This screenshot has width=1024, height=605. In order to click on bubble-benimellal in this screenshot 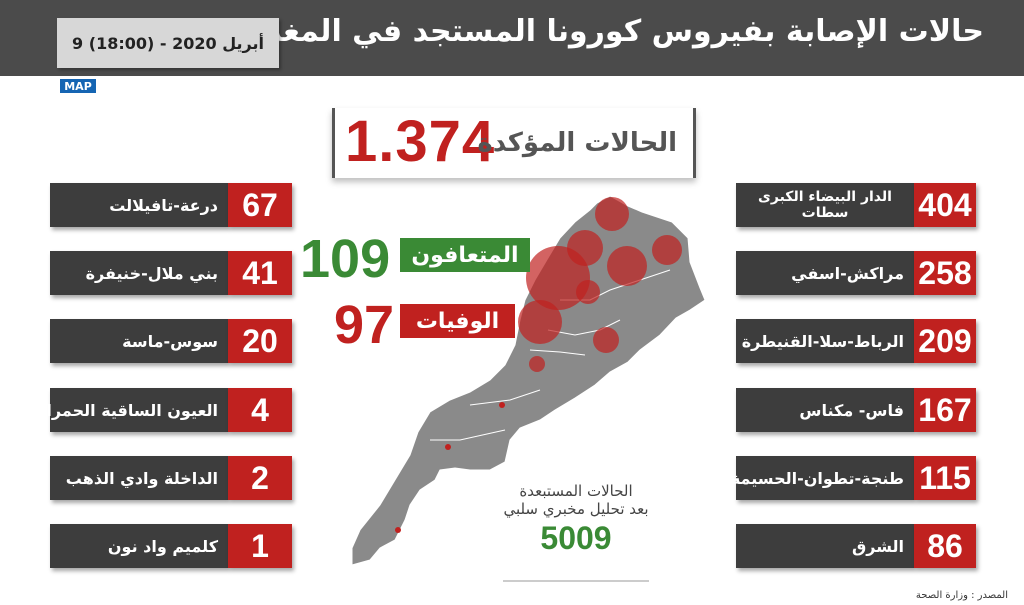, I will do `click(588, 292)`.